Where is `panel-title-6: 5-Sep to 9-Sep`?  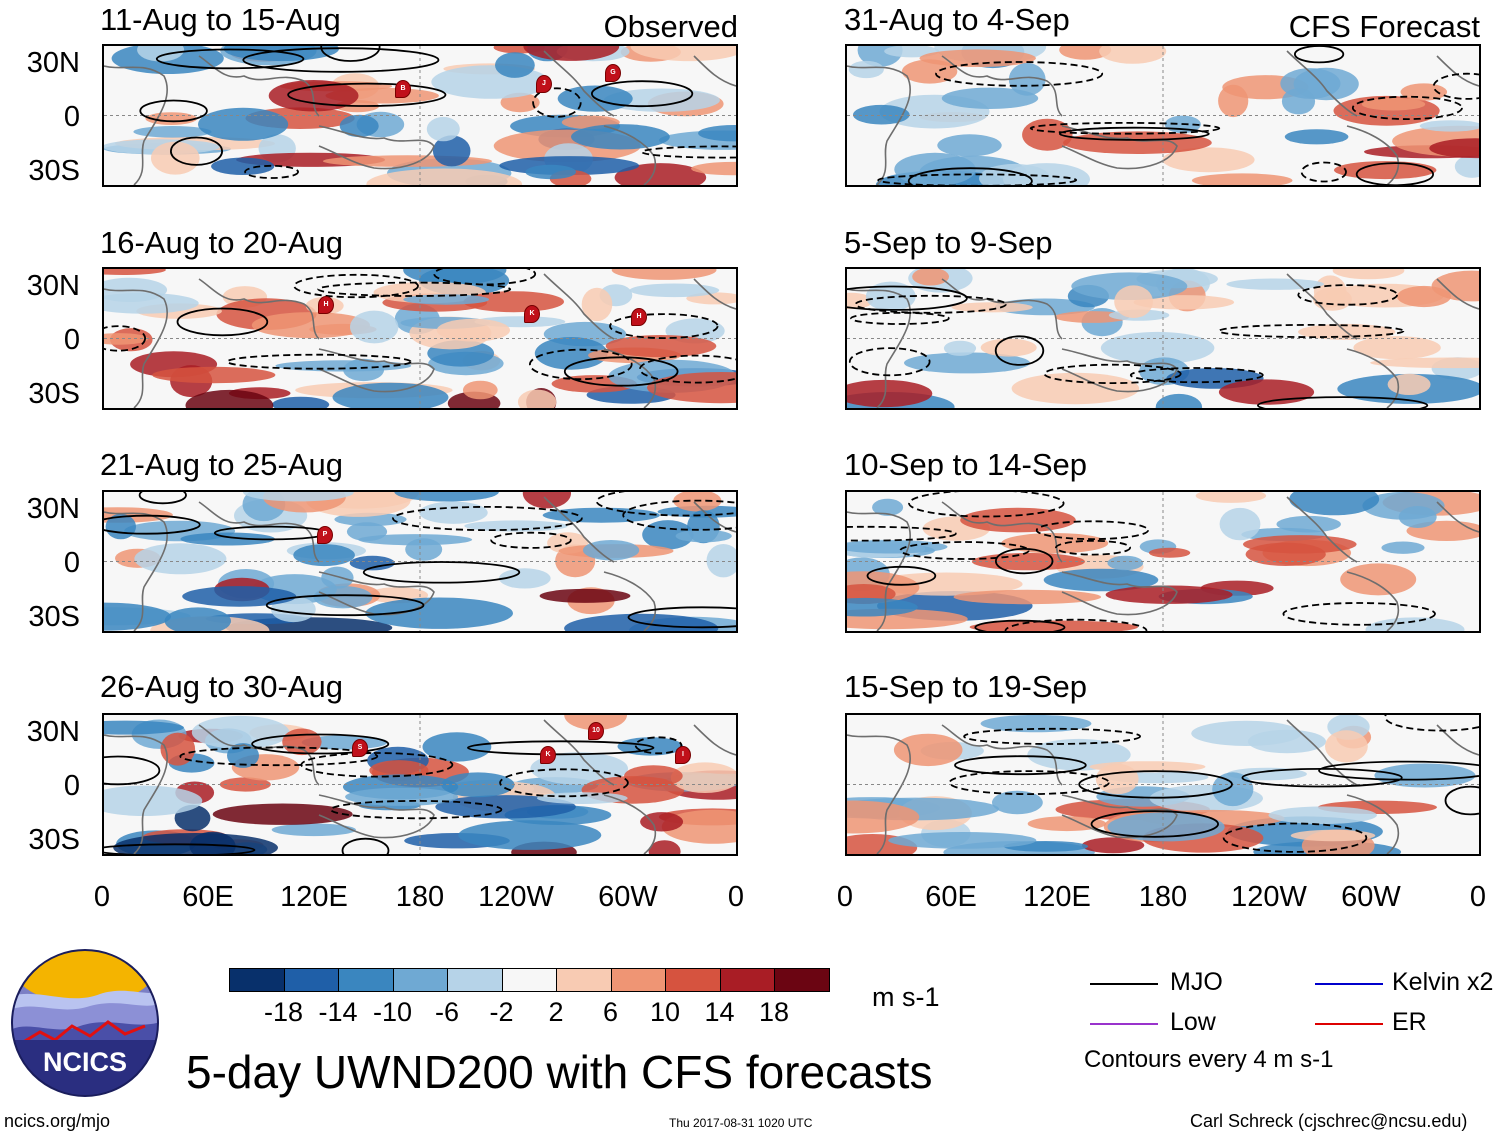 panel-title-6: 5-Sep to 9-Sep is located at coordinates (948, 242).